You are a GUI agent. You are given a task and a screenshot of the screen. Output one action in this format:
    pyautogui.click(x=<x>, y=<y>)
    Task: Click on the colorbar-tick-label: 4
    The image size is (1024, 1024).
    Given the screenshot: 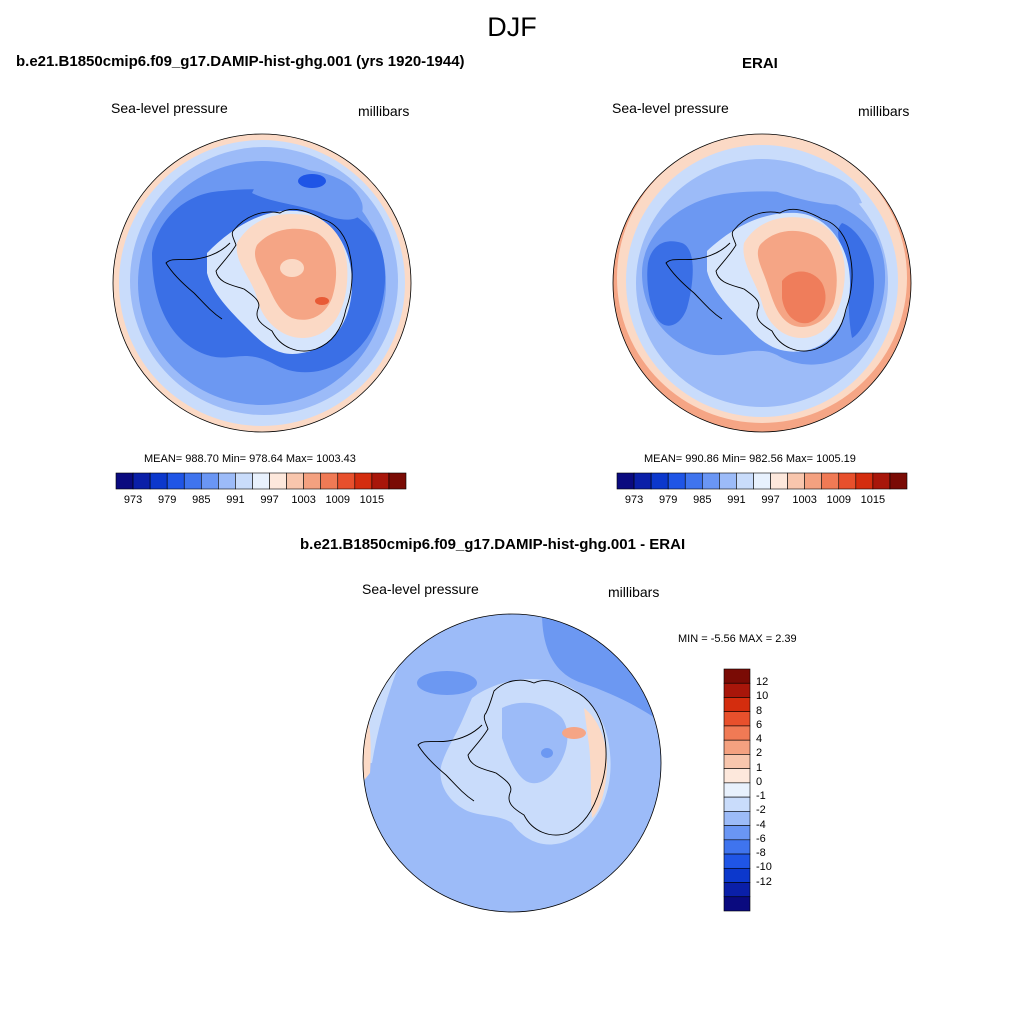 What is the action you would take?
    pyautogui.click(x=759, y=739)
    